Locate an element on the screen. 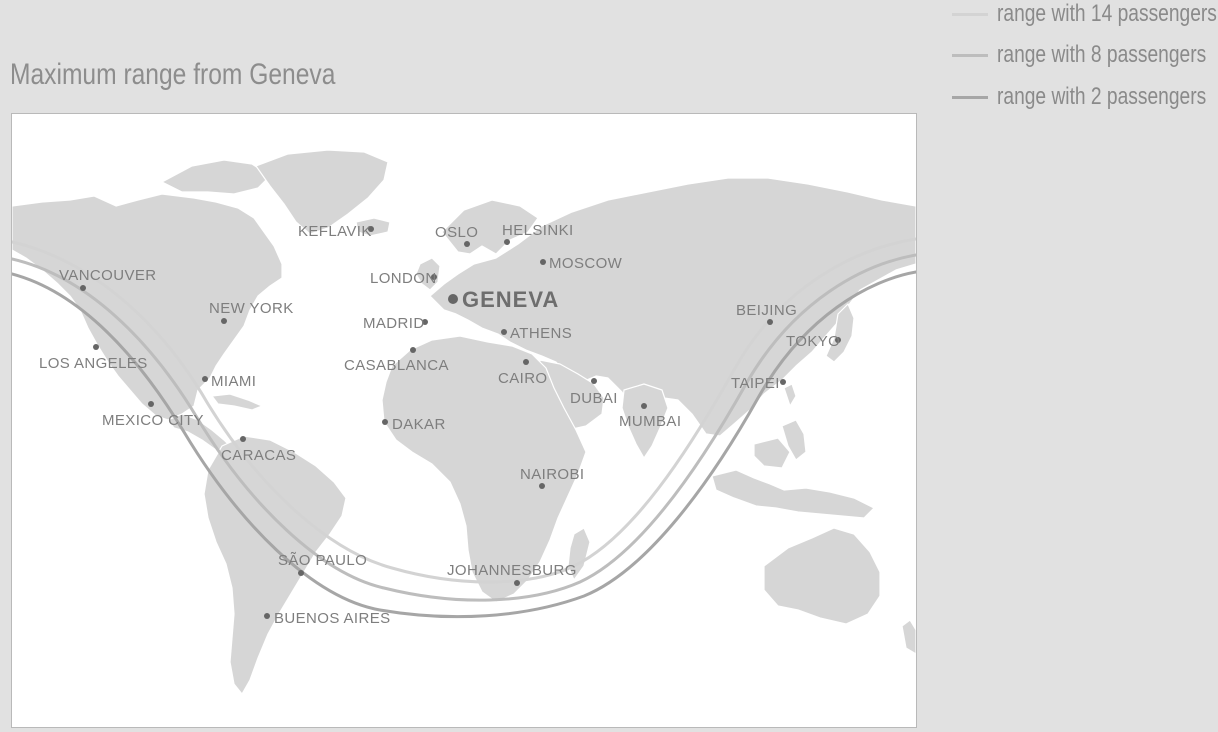 The image size is (1218, 732). city-label-cairo: CAIRO is located at coordinates (523, 378).